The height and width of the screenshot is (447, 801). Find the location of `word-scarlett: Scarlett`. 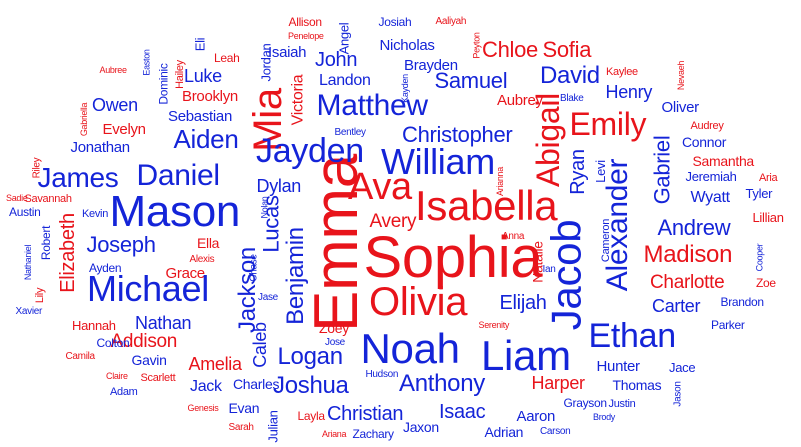

word-scarlett: Scarlett is located at coordinates (158, 377).